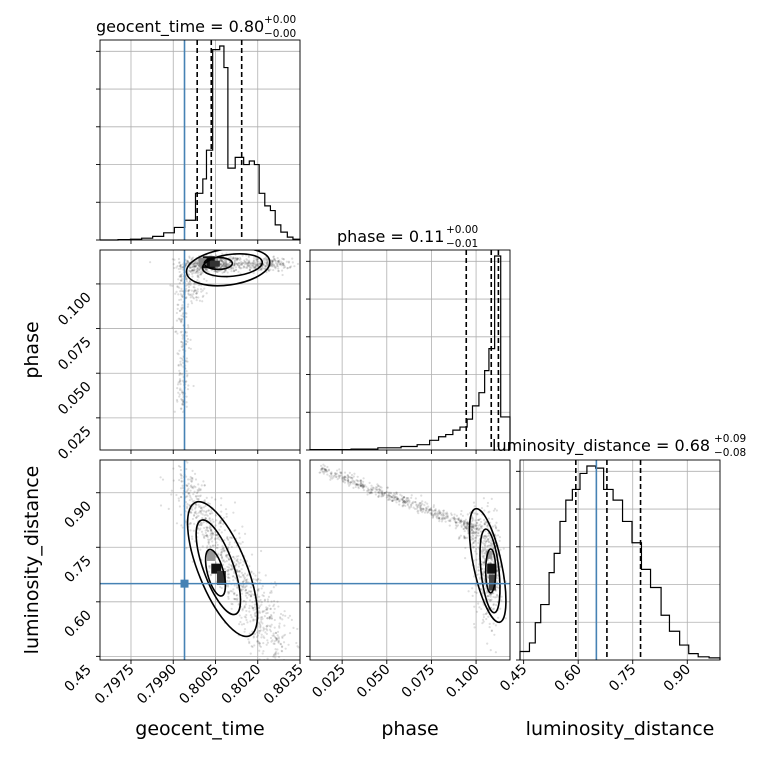 The image size is (760, 760). What do you see at coordinates (492, 582) in the screenshot?
I see `density-block` at bounding box center [492, 582].